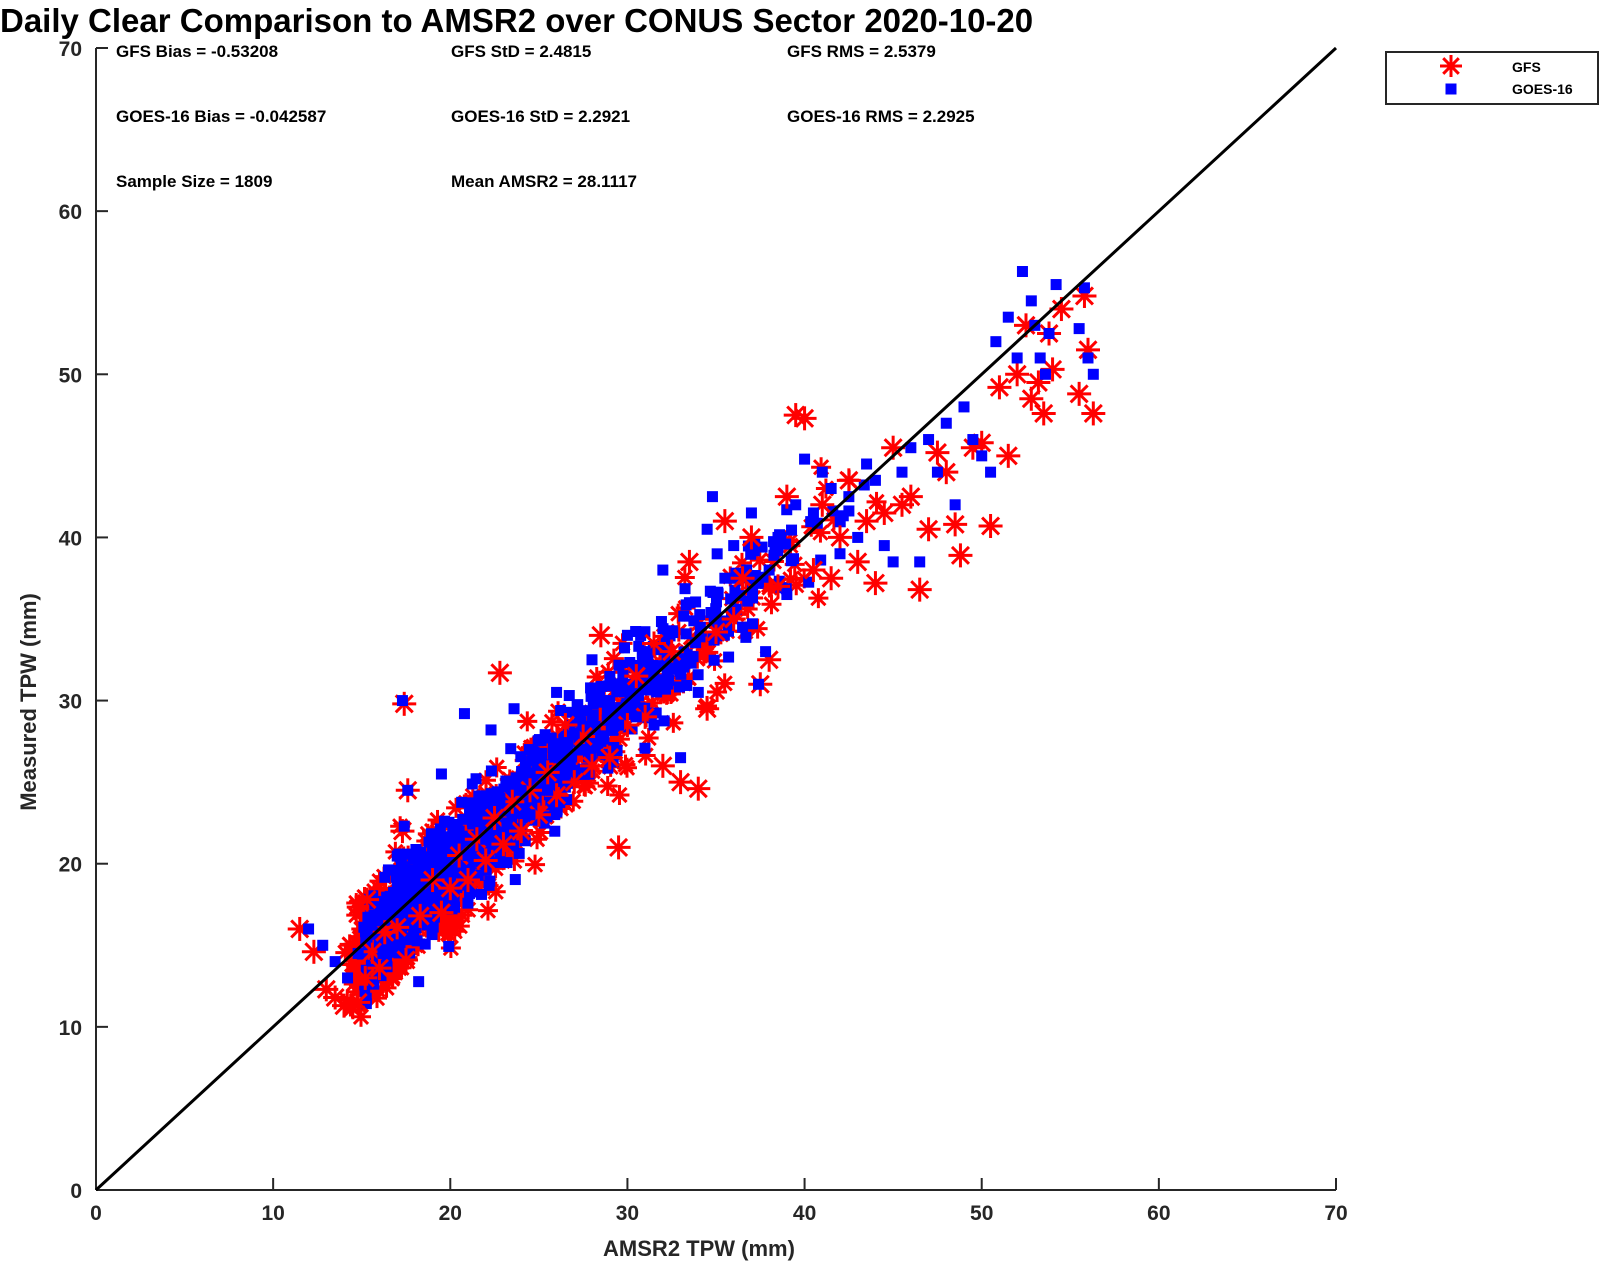 This screenshot has height=1269, width=1600. Describe the element at coordinates (804, 1213) in the screenshot. I see `x-tick-label: 40` at that location.